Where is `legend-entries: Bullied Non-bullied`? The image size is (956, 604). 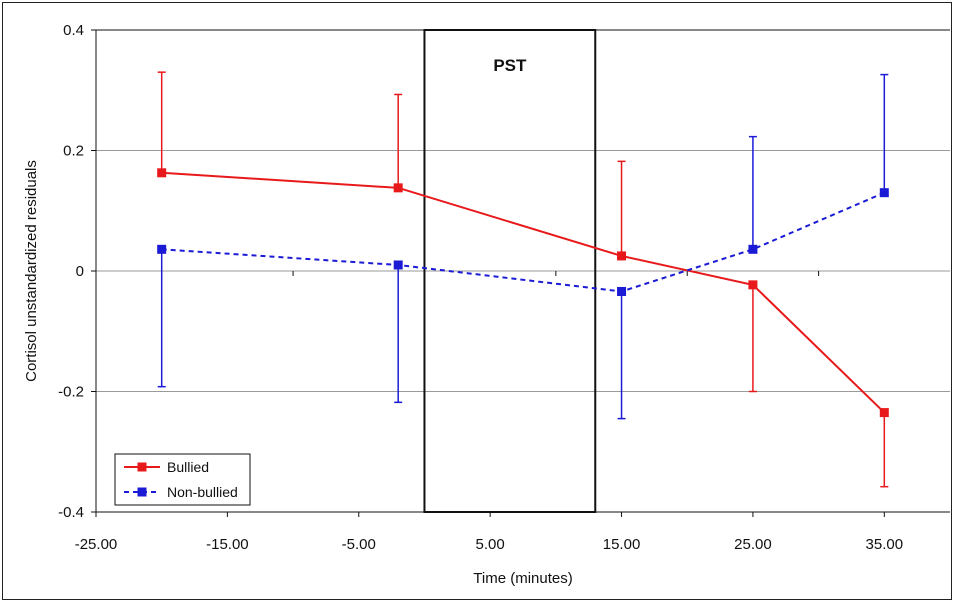
legend-entries: Bullied Non-bullied is located at coordinates (181, 479).